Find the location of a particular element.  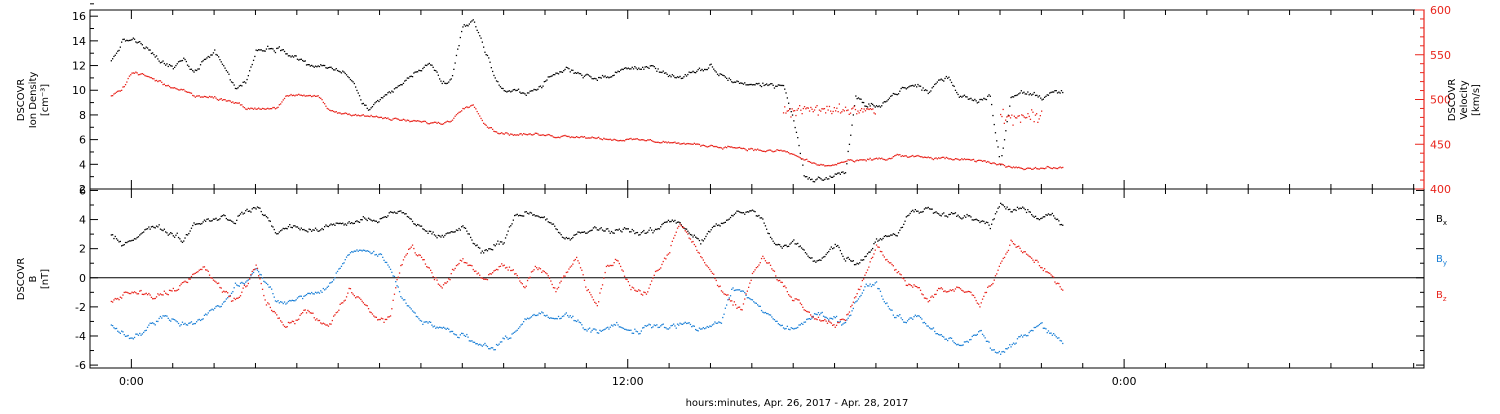

b-field-axis-label: DSCOVRB[nT] is located at coordinates (33, 279).